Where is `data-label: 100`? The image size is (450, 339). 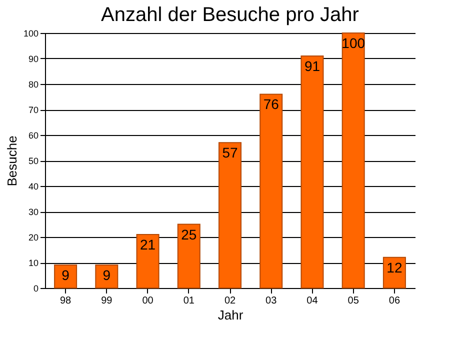 data-label: 100 is located at coordinates (354, 43).